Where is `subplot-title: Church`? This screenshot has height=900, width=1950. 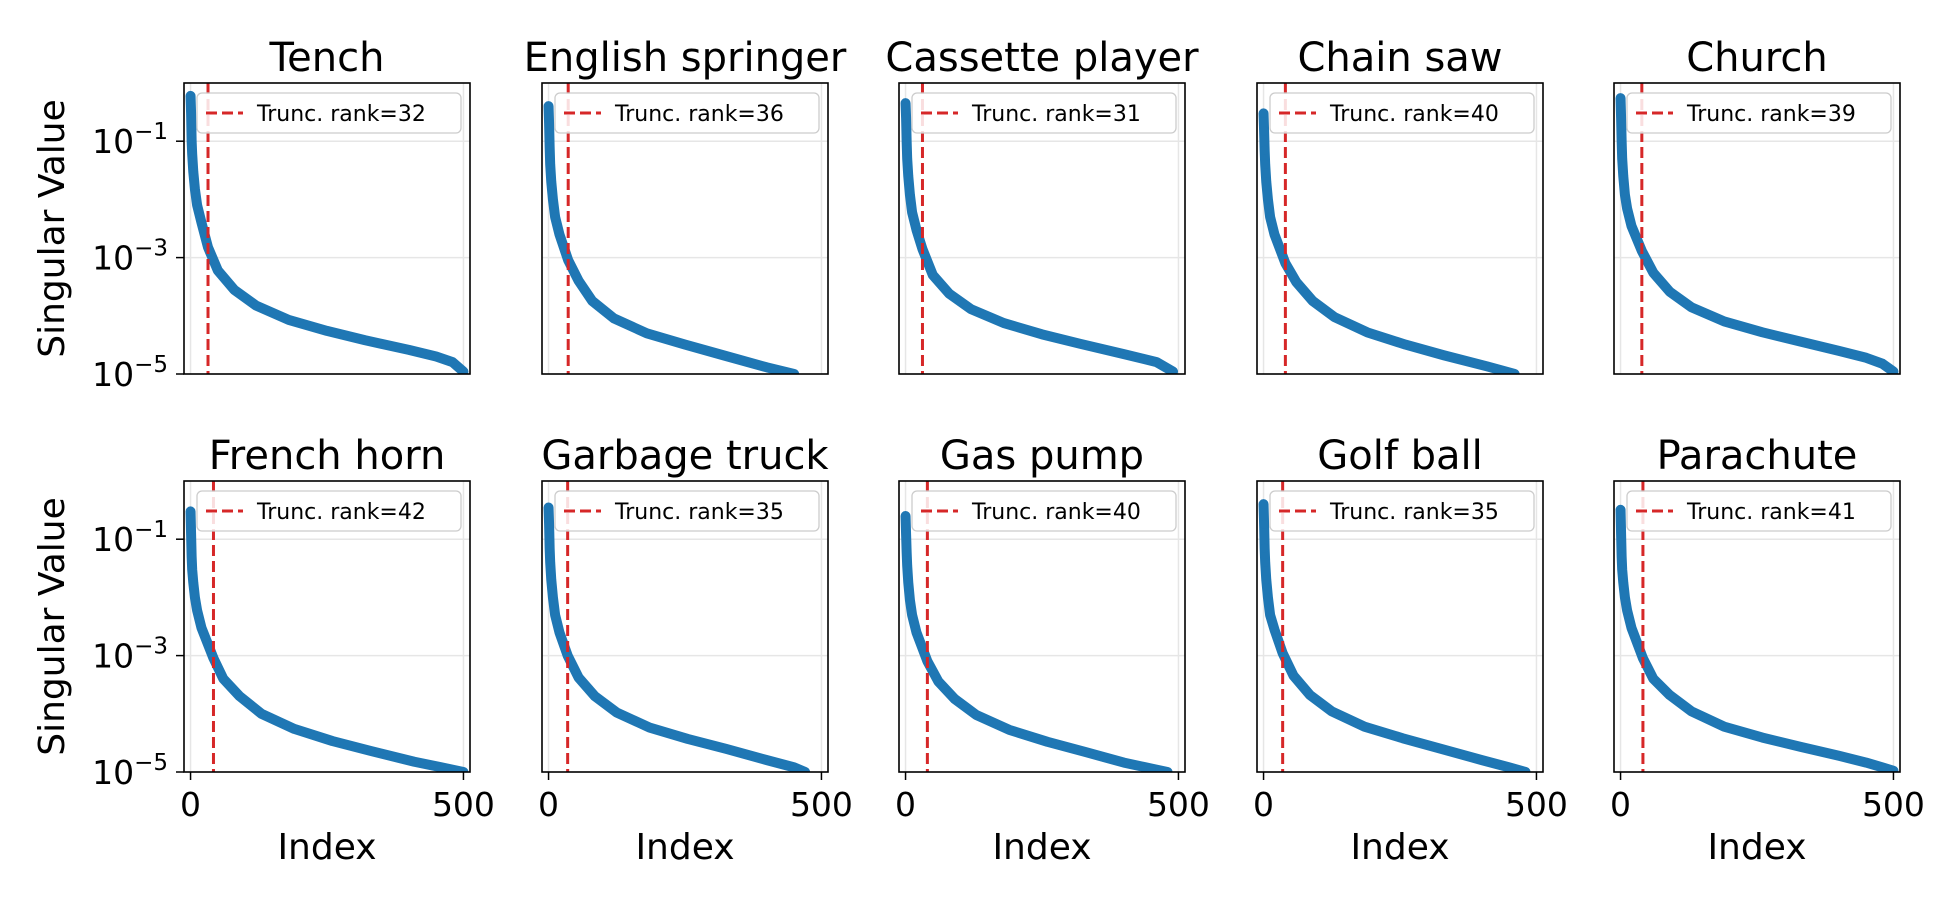
subplot-title: Church is located at coordinates (1757, 58).